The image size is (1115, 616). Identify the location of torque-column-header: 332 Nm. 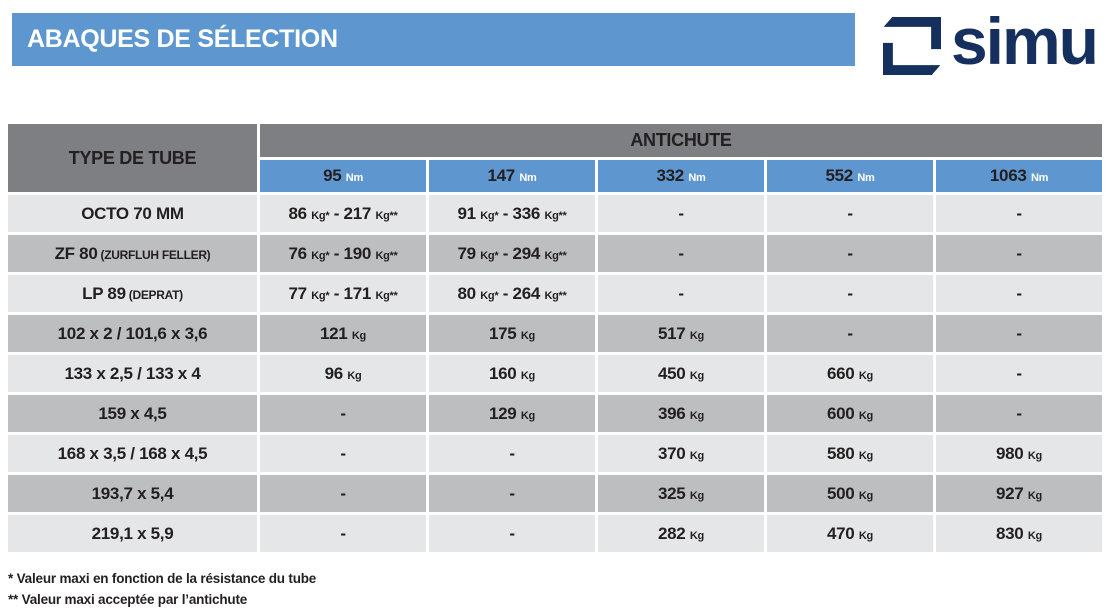
(681, 176).